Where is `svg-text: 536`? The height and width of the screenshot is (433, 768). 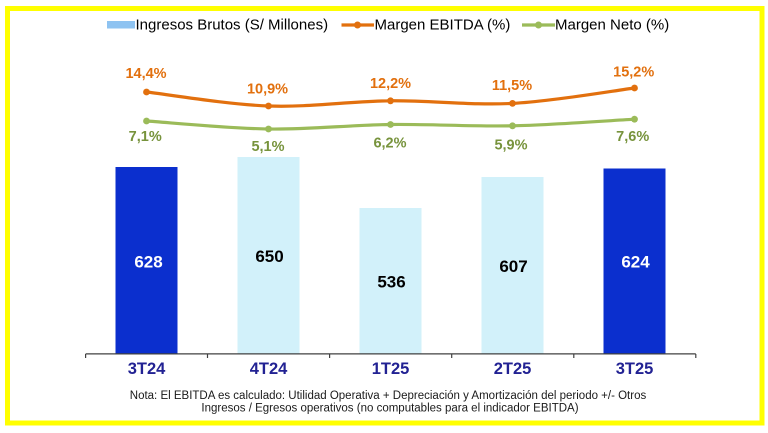 svg-text: 536 is located at coordinates (391, 282).